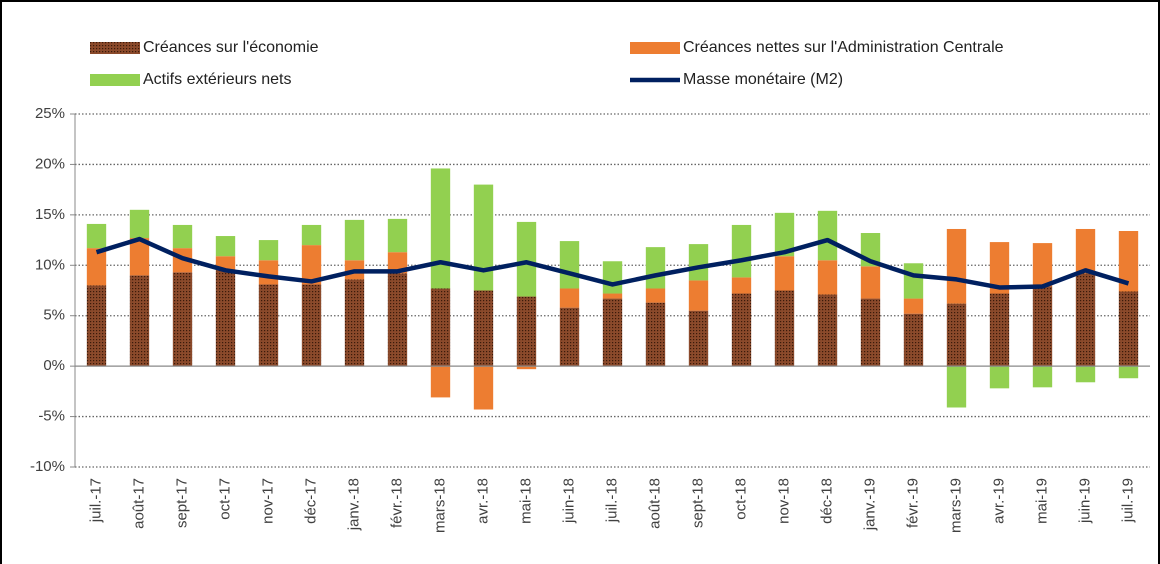 This screenshot has height=564, width=1160. Describe the element at coordinates (611, 500) in the screenshot. I see `x-tick-label: juil.-18` at that location.